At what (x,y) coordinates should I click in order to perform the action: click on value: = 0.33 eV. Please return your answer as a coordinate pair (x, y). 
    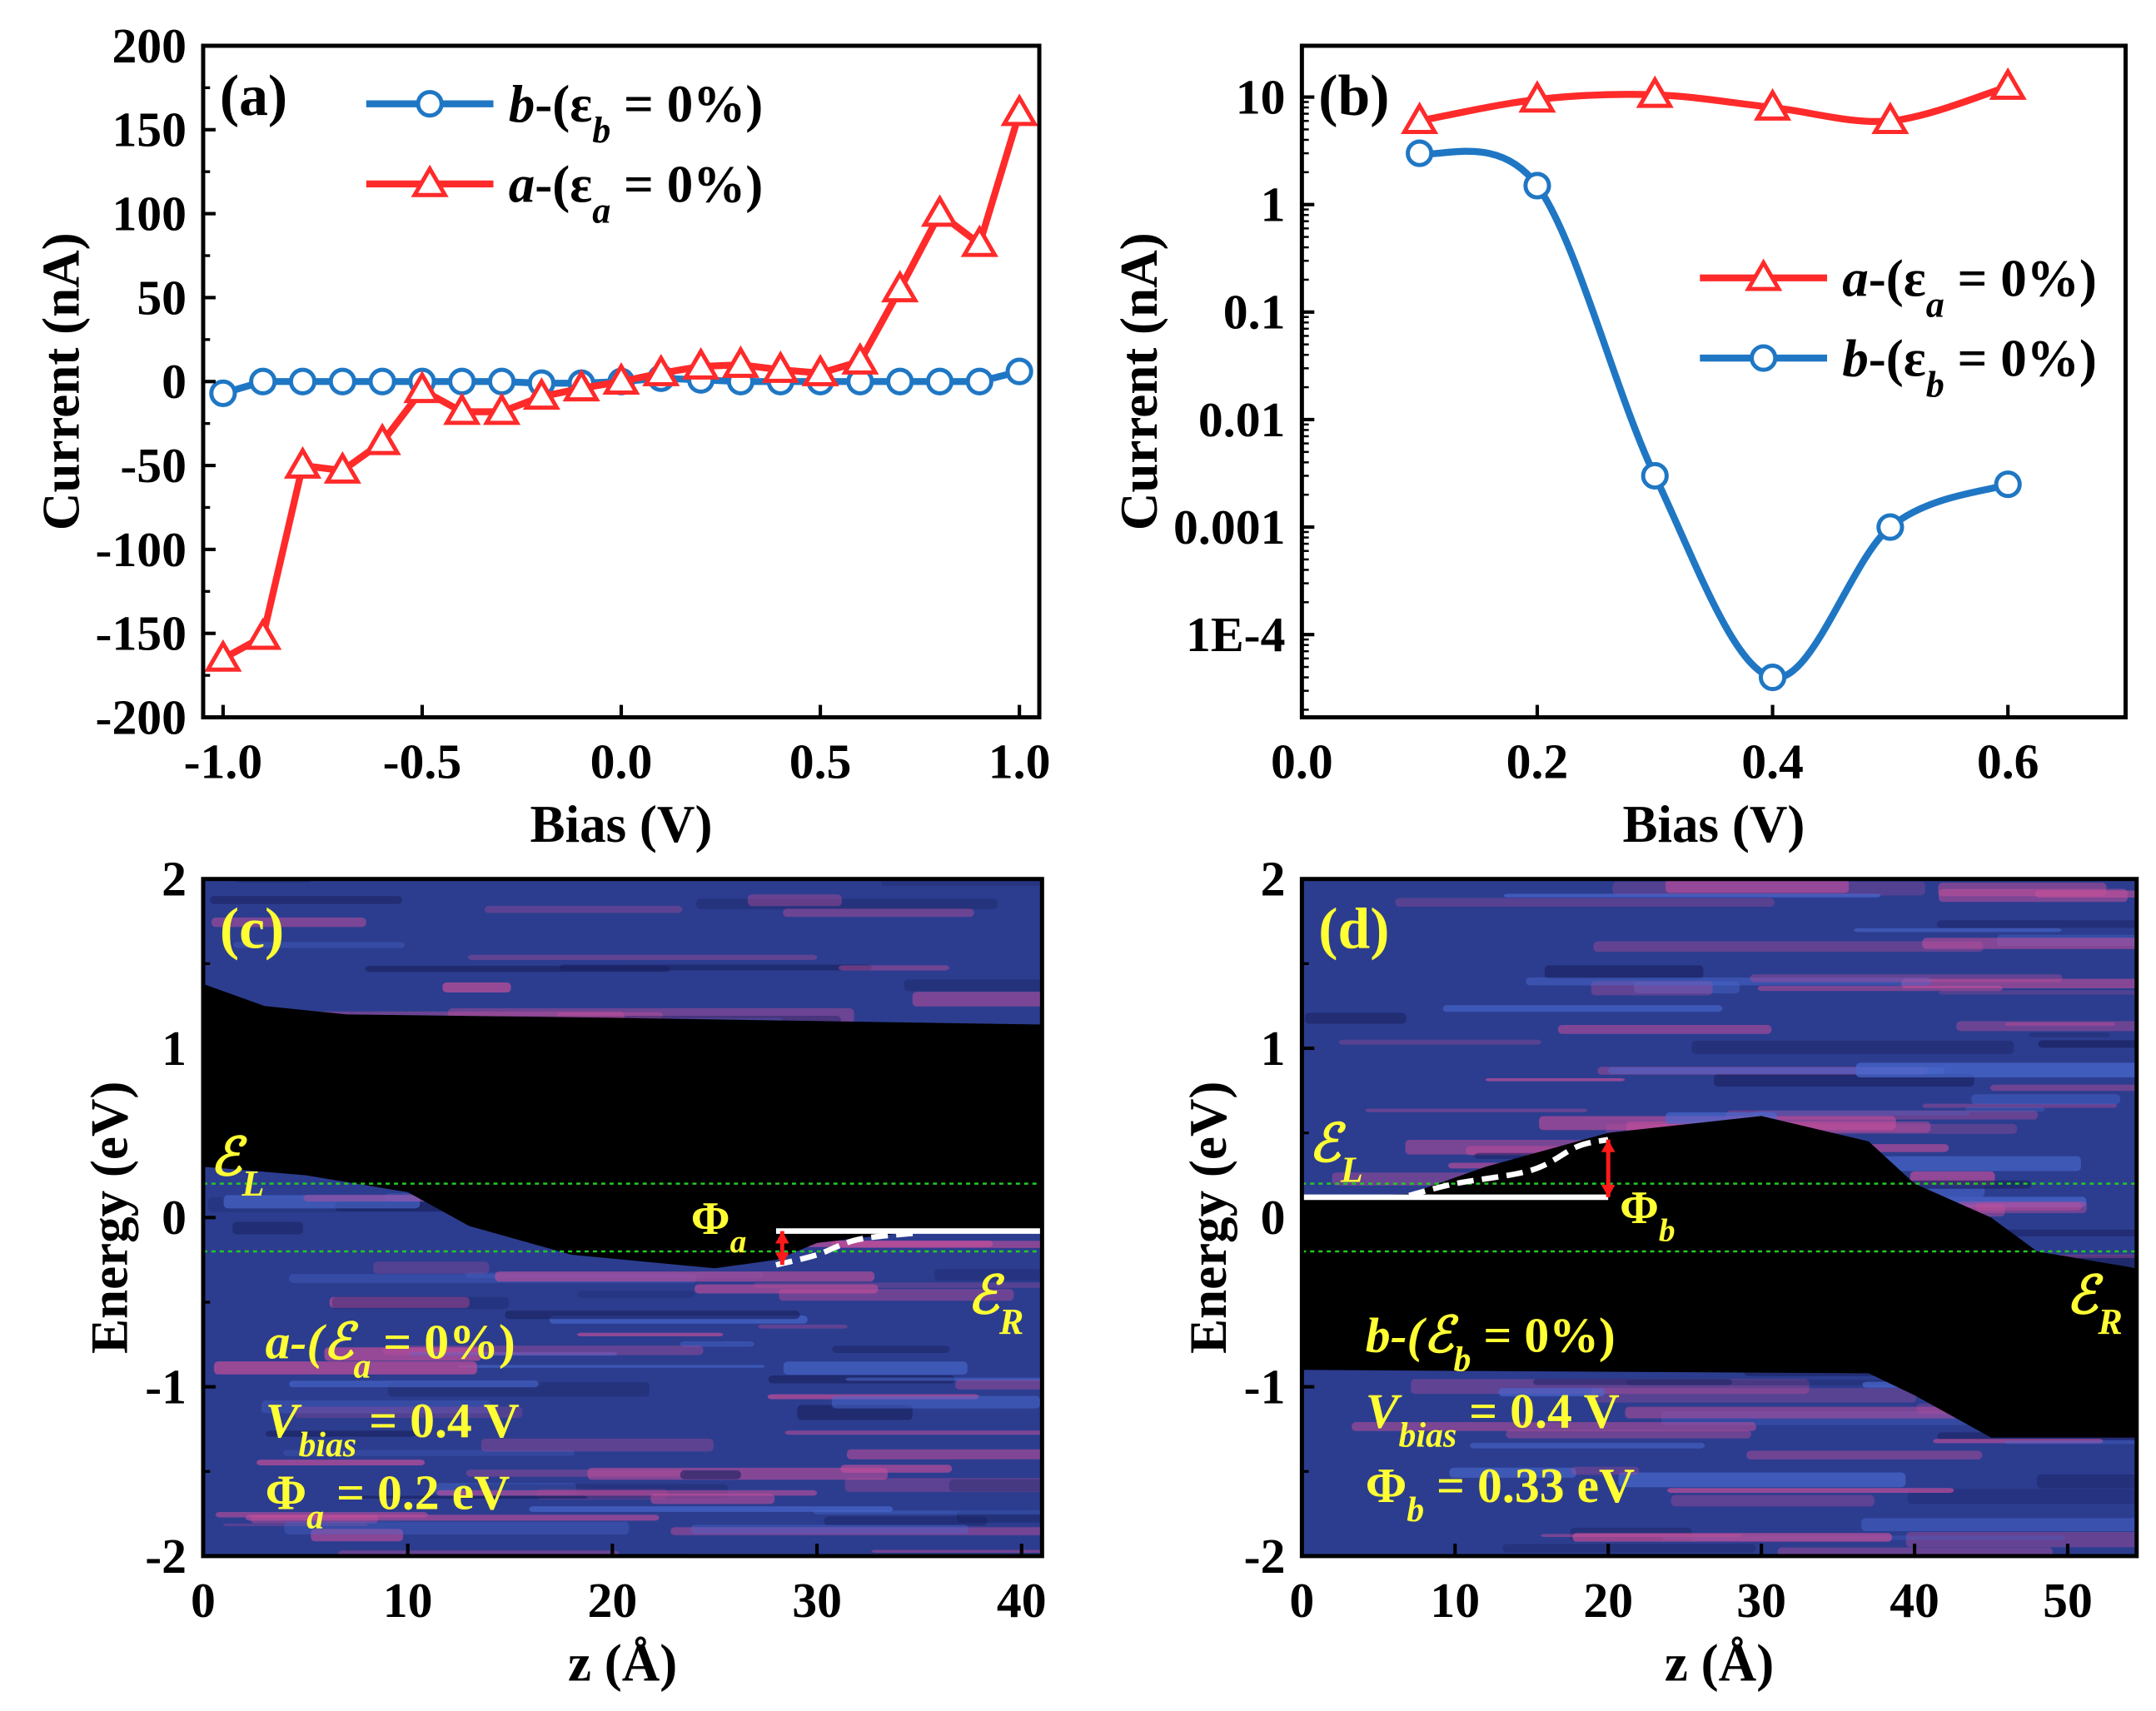
    Looking at the image, I should click on (1530, 1485).